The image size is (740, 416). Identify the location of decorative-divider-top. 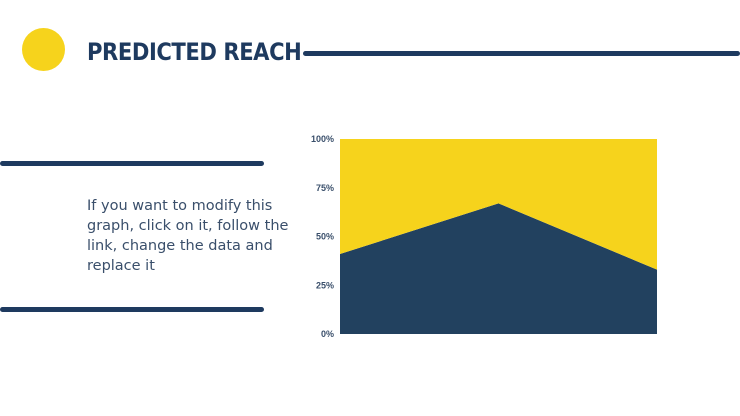
(521, 53).